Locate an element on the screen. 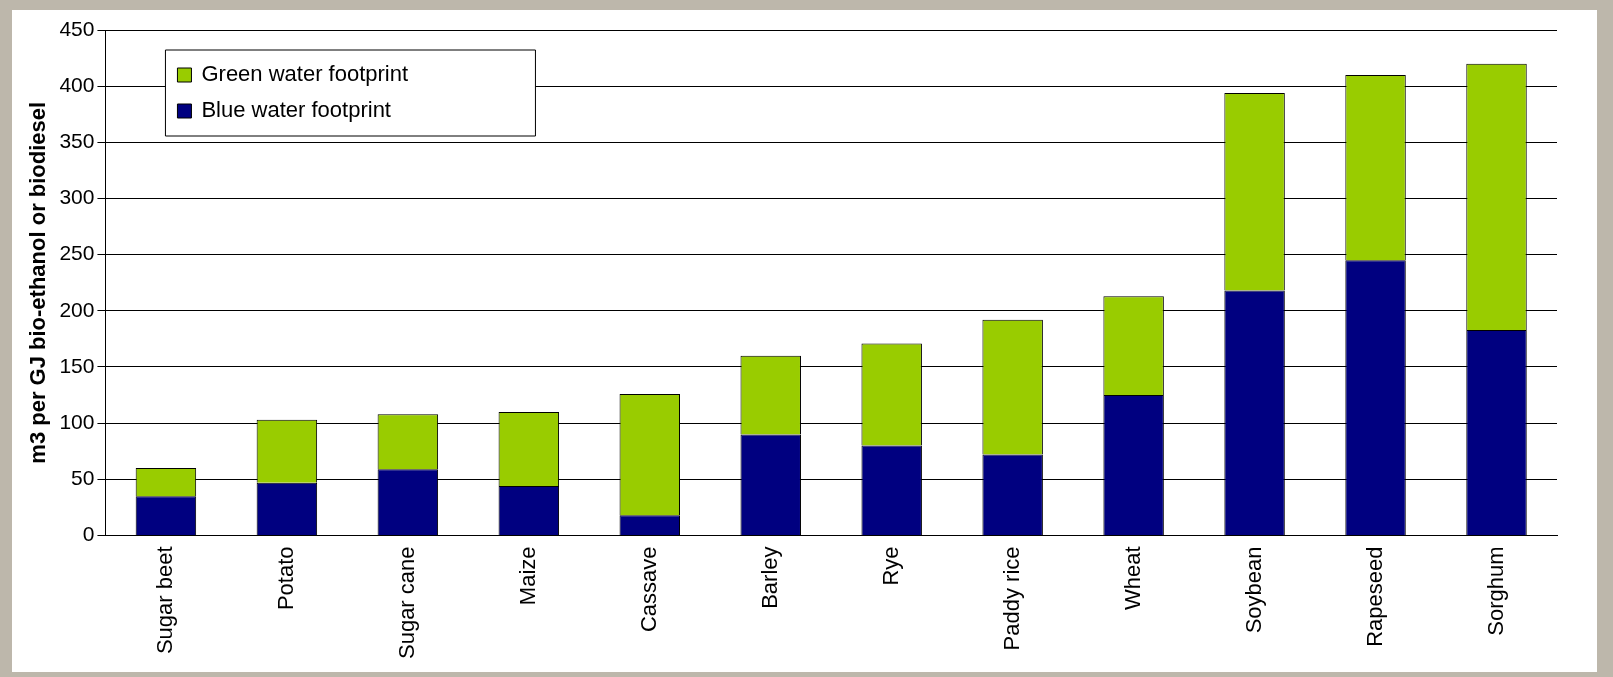 The height and width of the screenshot is (677, 1613). y-tick-label: 350 is located at coordinates (77, 141).